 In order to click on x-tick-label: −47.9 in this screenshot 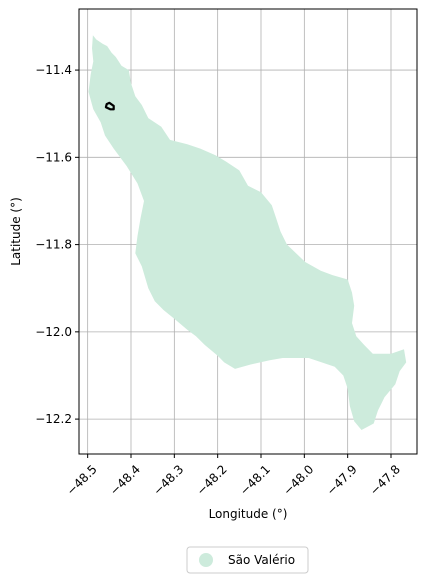, I will do `click(342, 480)`.